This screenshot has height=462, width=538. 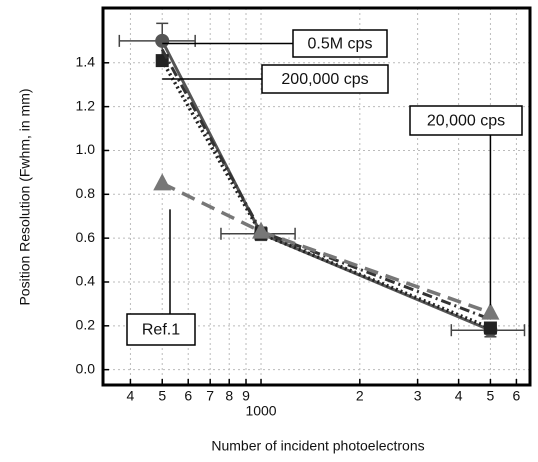 What do you see at coordinates (360, 396) in the screenshot?
I see `x-tick-label: 2` at bounding box center [360, 396].